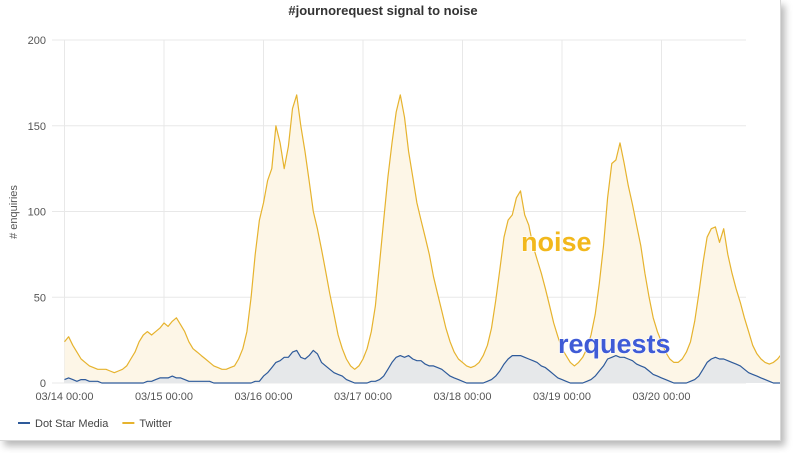  I want to click on y-ticks: 0 50 100 150 200, so click(37, 212).